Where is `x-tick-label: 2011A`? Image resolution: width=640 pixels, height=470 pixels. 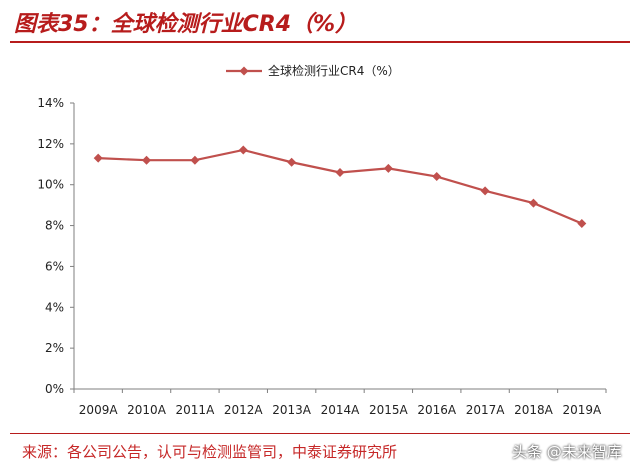 x-tick-label: 2011A is located at coordinates (196, 410).